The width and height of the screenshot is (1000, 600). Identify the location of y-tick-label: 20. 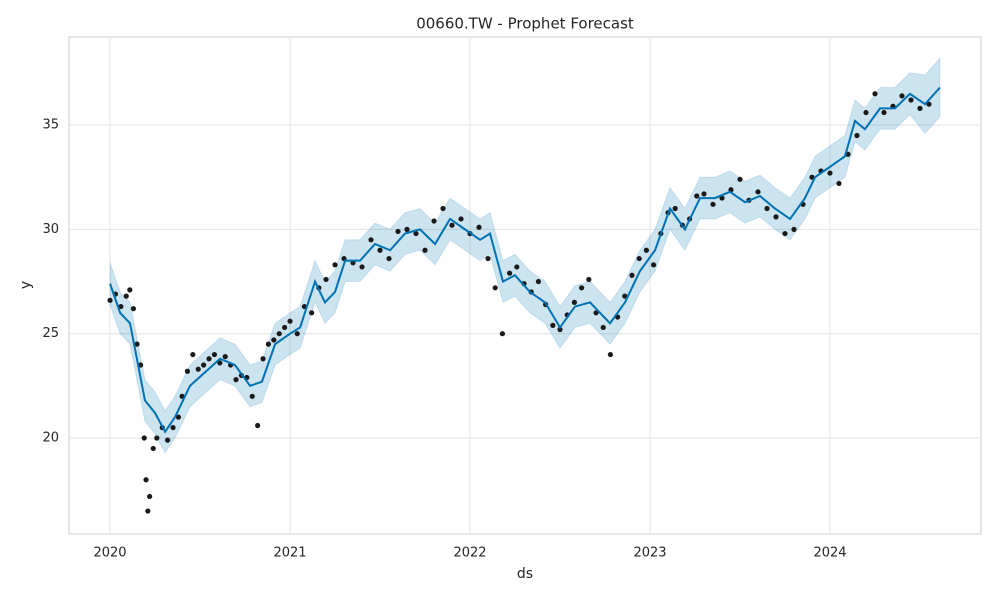
(50, 438).